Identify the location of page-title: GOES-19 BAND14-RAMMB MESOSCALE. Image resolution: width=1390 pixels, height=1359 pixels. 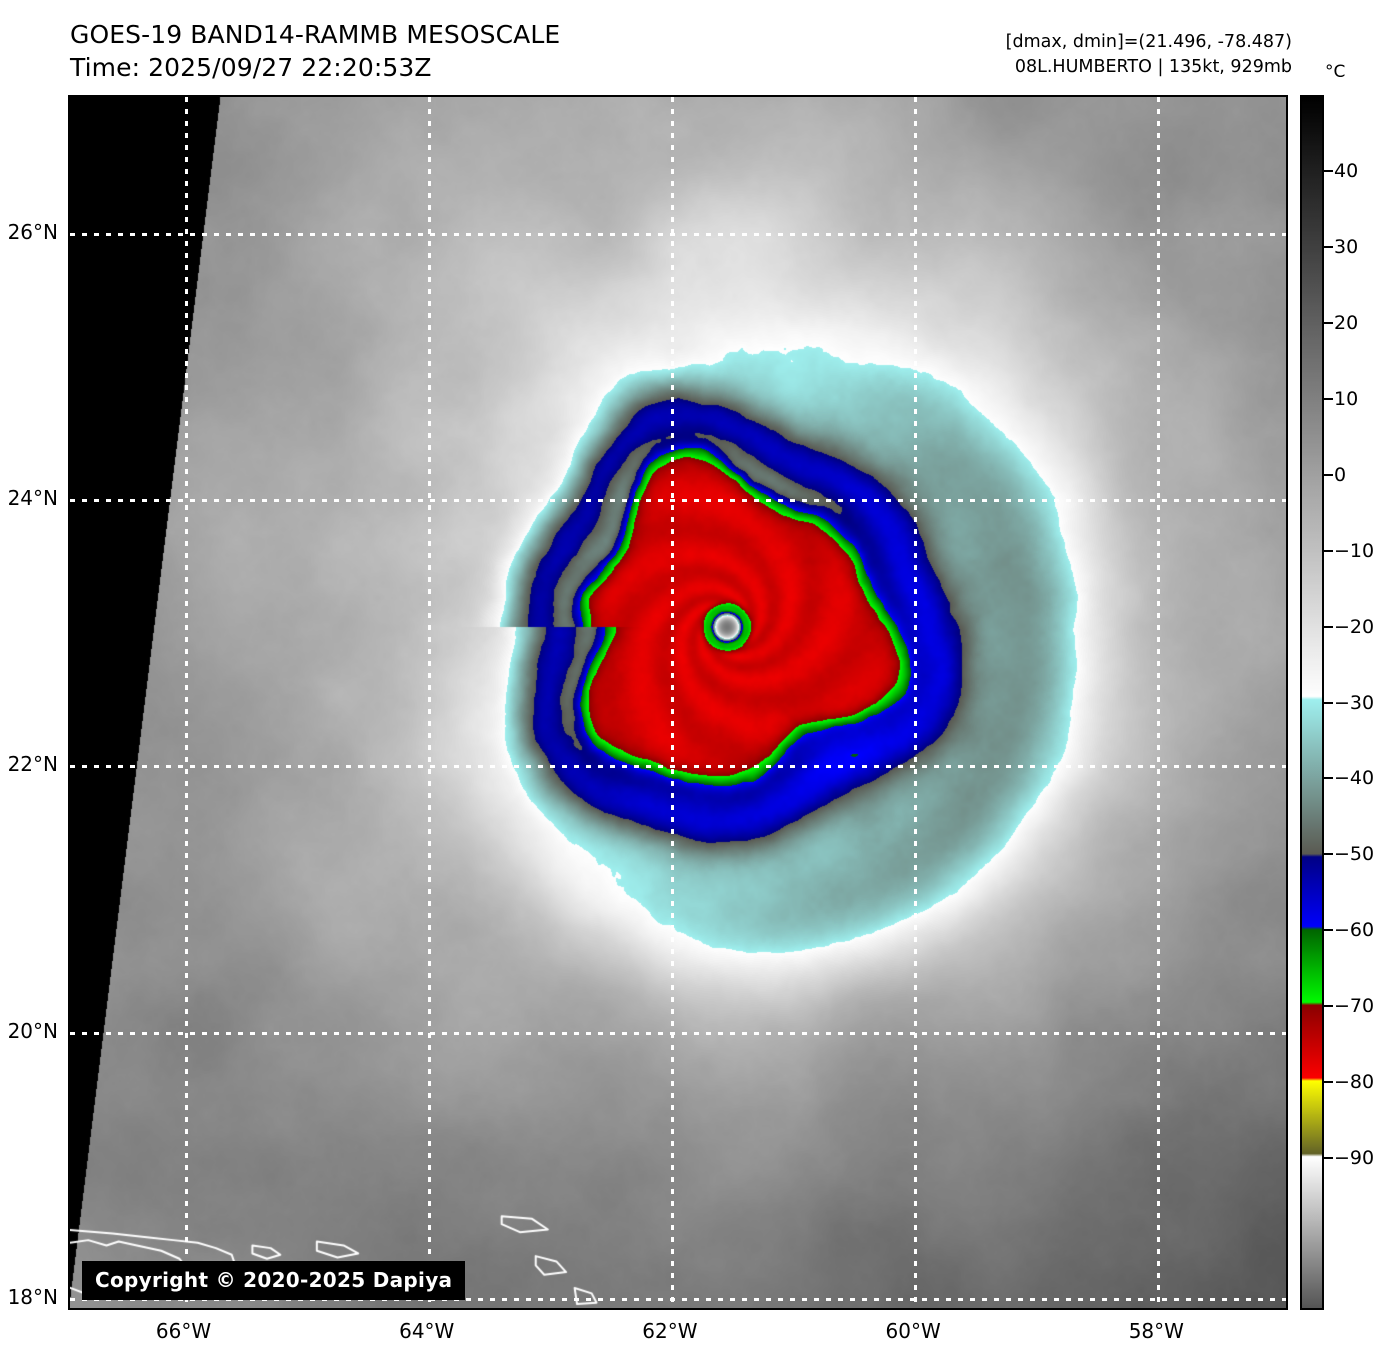
(315, 34).